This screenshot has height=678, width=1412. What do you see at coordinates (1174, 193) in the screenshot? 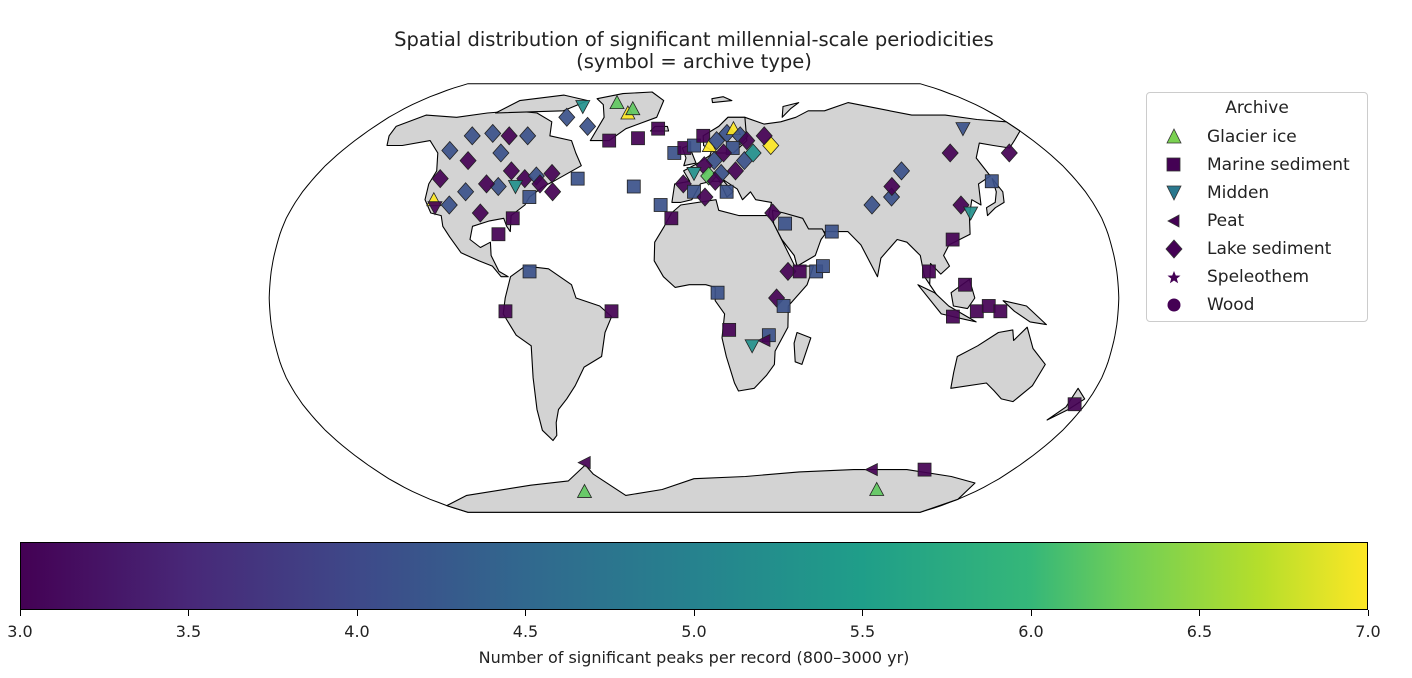
I see `midden-marker-icon` at bounding box center [1174, 193].